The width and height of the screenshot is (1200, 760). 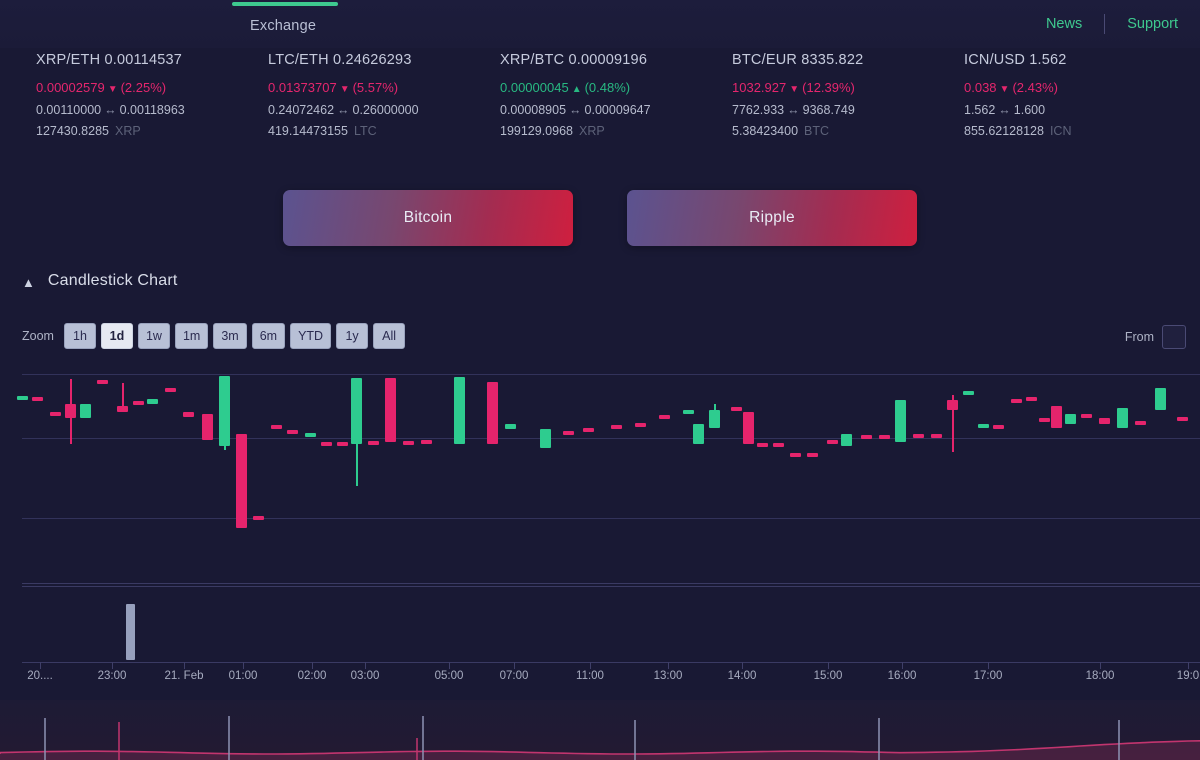 What do you see at coordinates (1119, 740) in the screenshot?
I see `navigator-spike` at bounding box center [1119, 740].